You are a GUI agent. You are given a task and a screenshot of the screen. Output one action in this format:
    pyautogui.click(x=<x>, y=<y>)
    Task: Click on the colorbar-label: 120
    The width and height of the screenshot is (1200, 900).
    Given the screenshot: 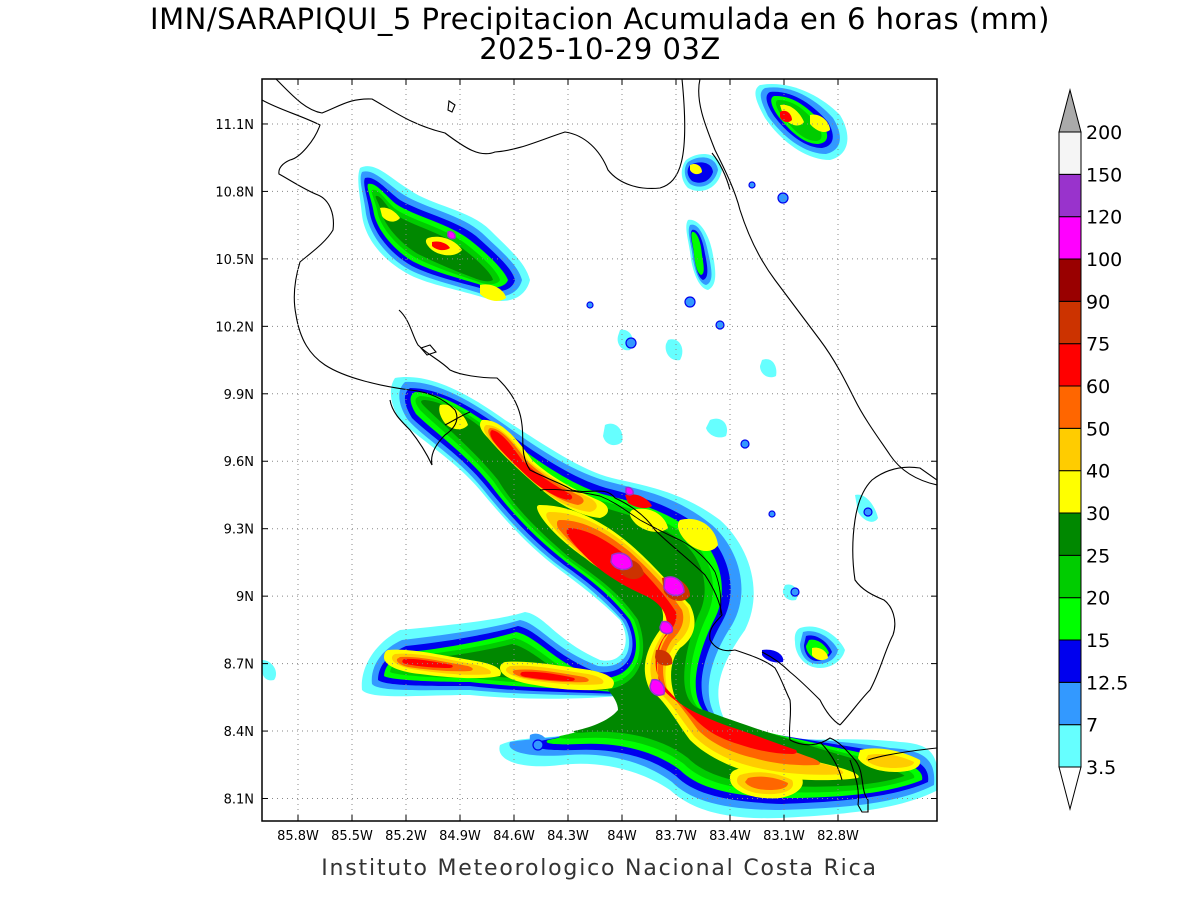 What is the action you would take?
    pyautogui.click(x=1104, y=218)
    